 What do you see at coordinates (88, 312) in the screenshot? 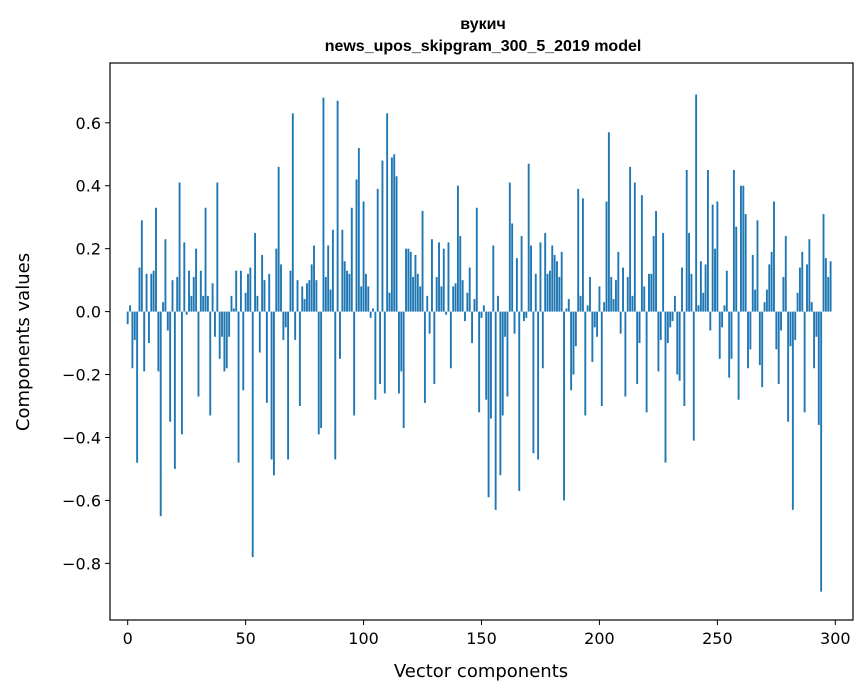
I see `y-tick-label: 0.0` at bounding box center [88, 312].